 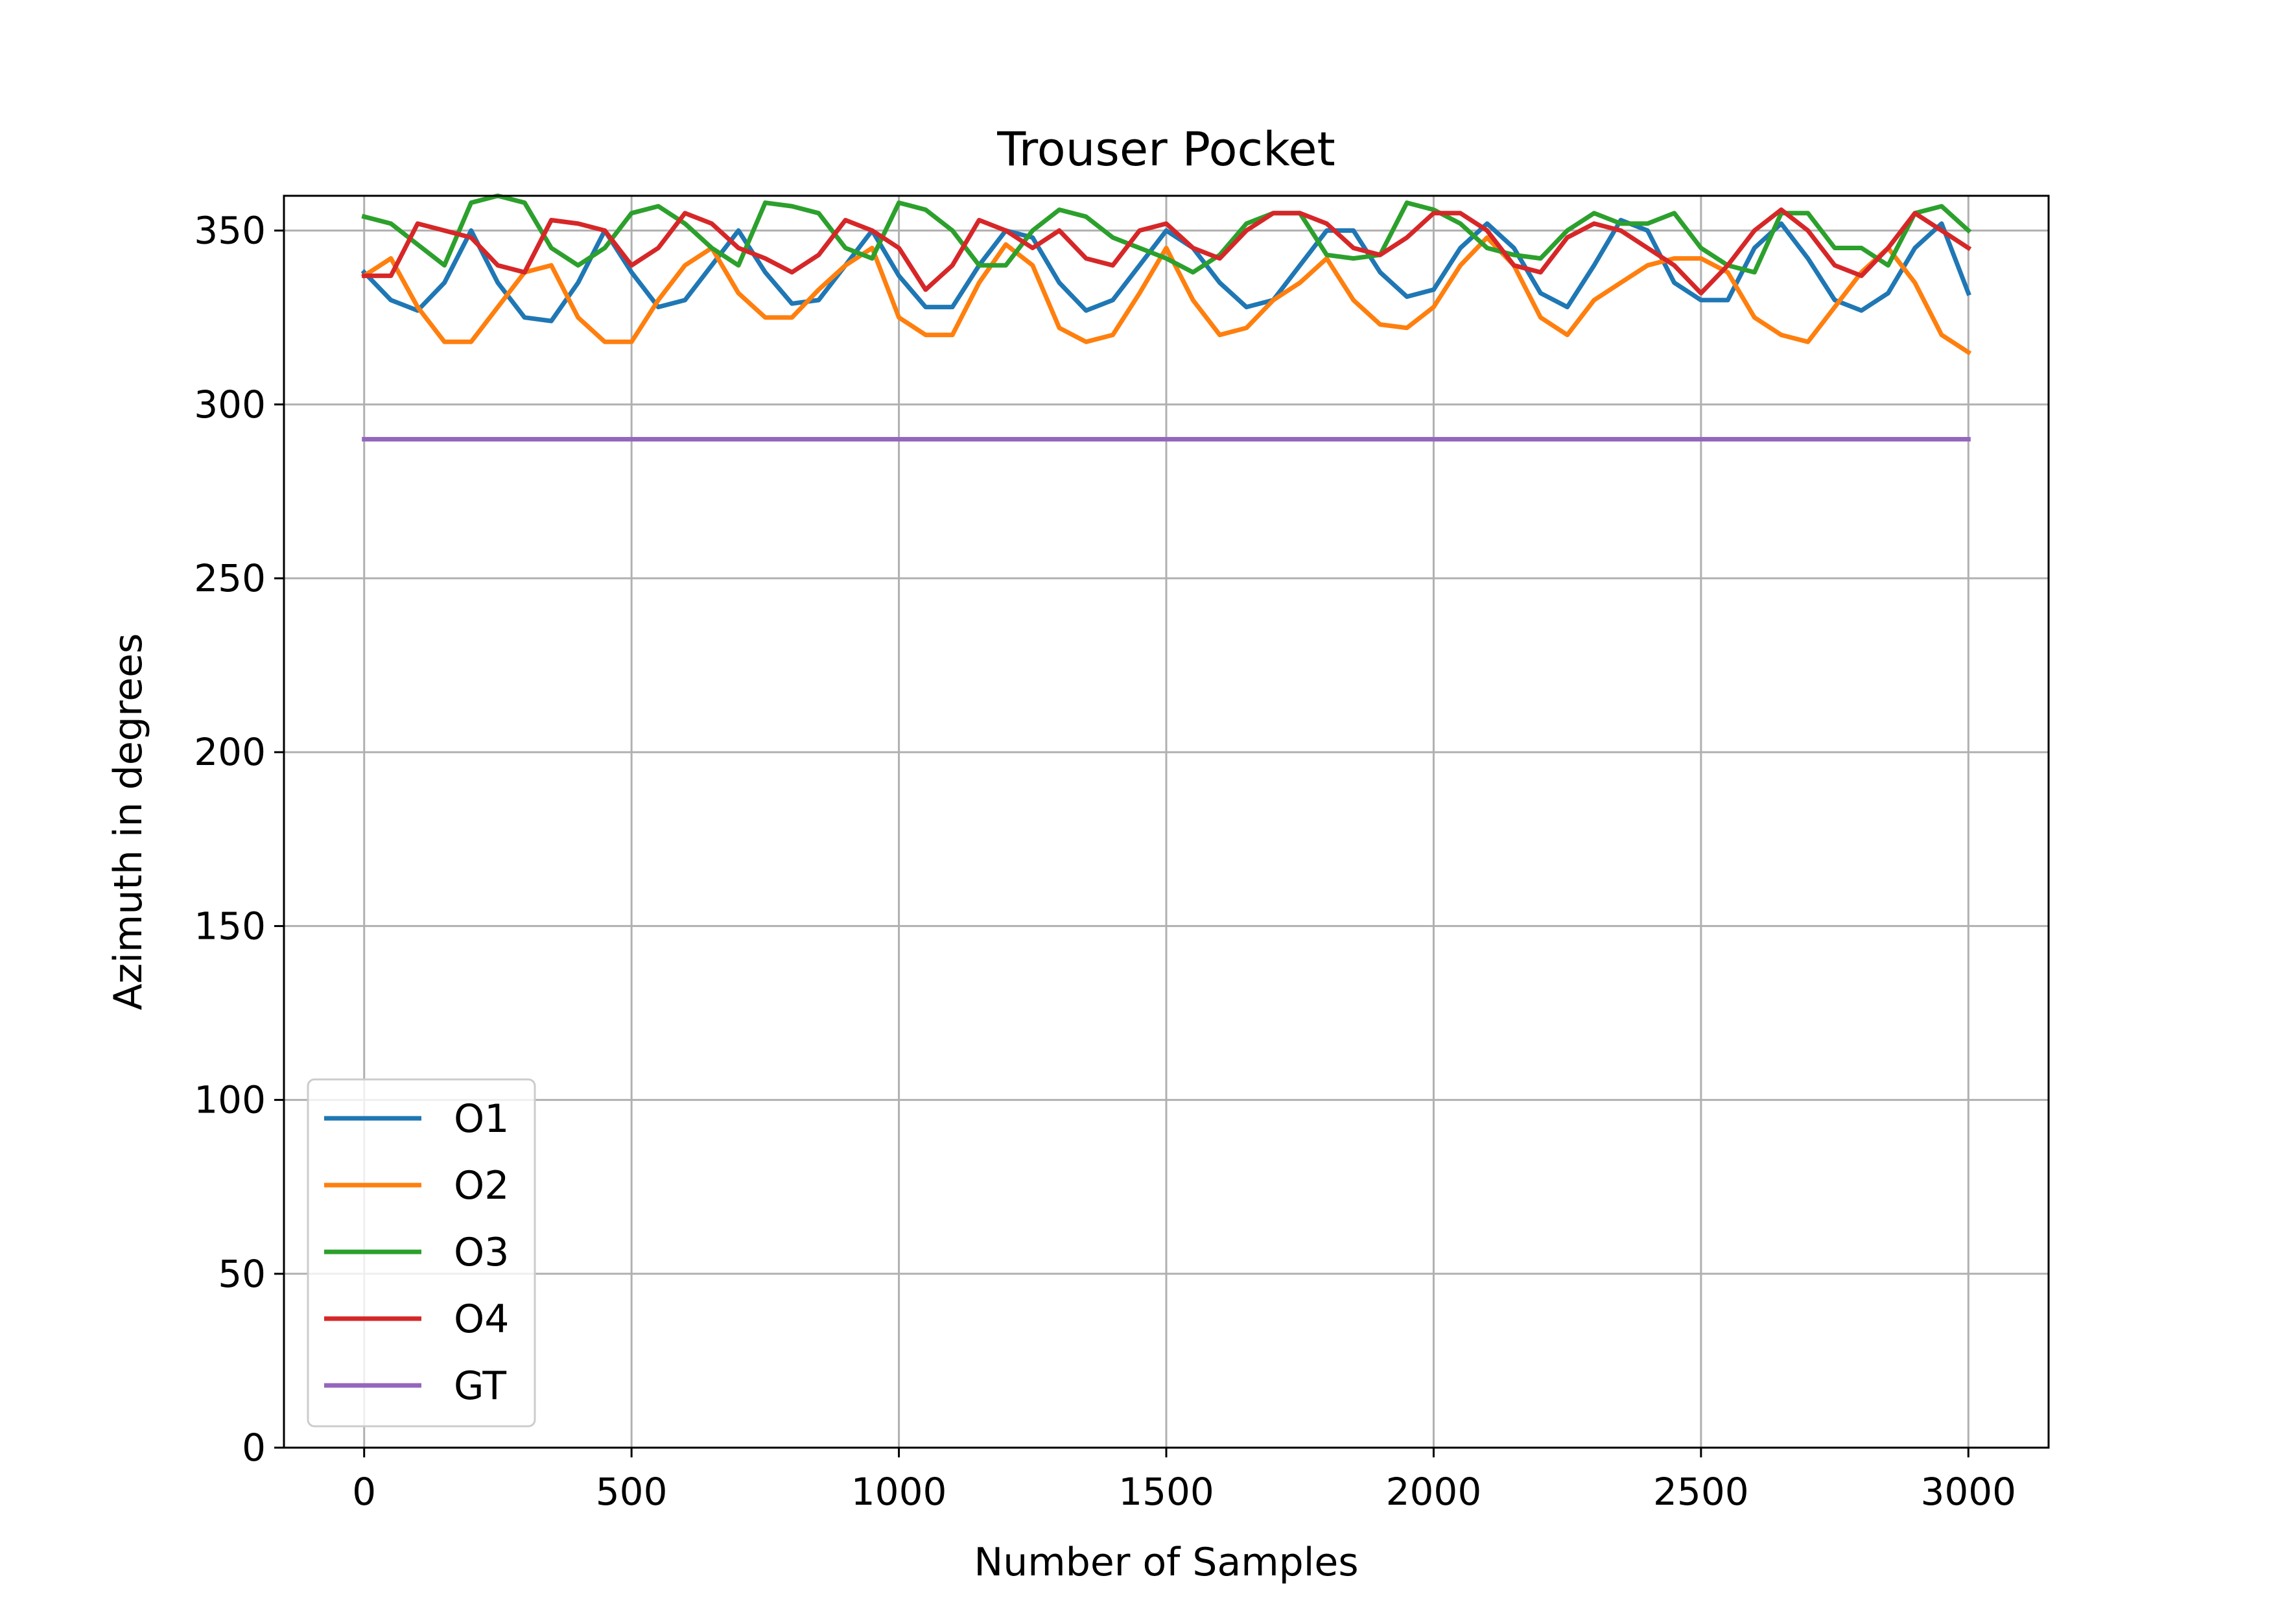 I want to click on y-tick-label: 200, so click(x=230, y=752).